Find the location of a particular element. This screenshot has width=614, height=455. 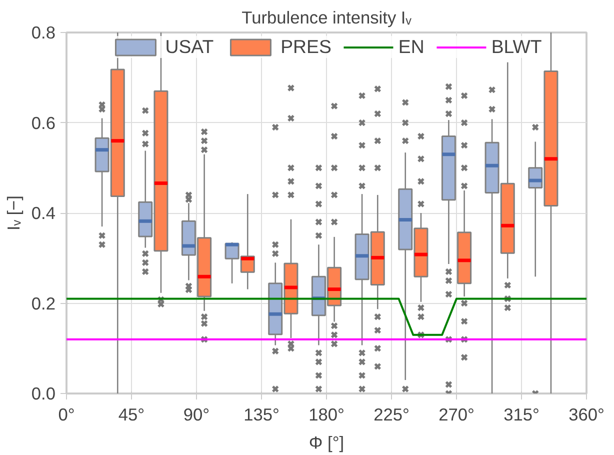

legend-label: EN is located at coordinates (411, 47).